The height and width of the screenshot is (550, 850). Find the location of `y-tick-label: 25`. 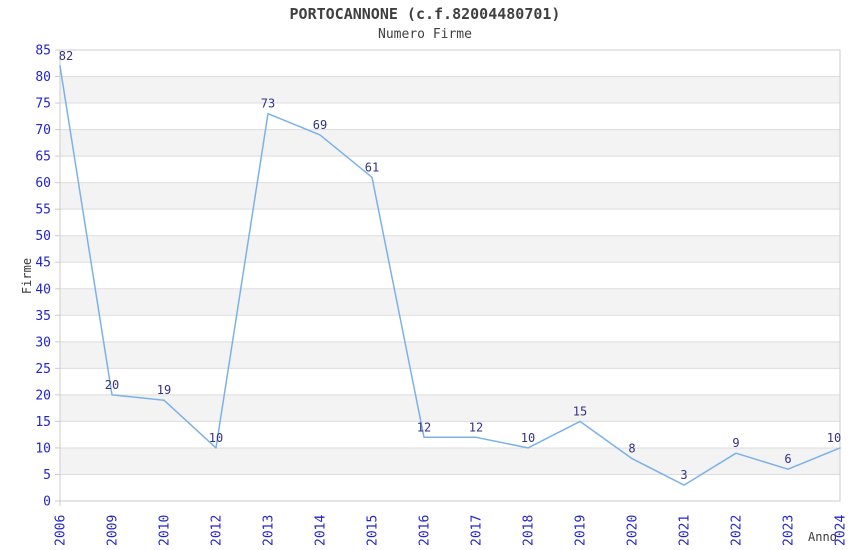

y-tick-label: 25 is located at coordinates (43, 369).